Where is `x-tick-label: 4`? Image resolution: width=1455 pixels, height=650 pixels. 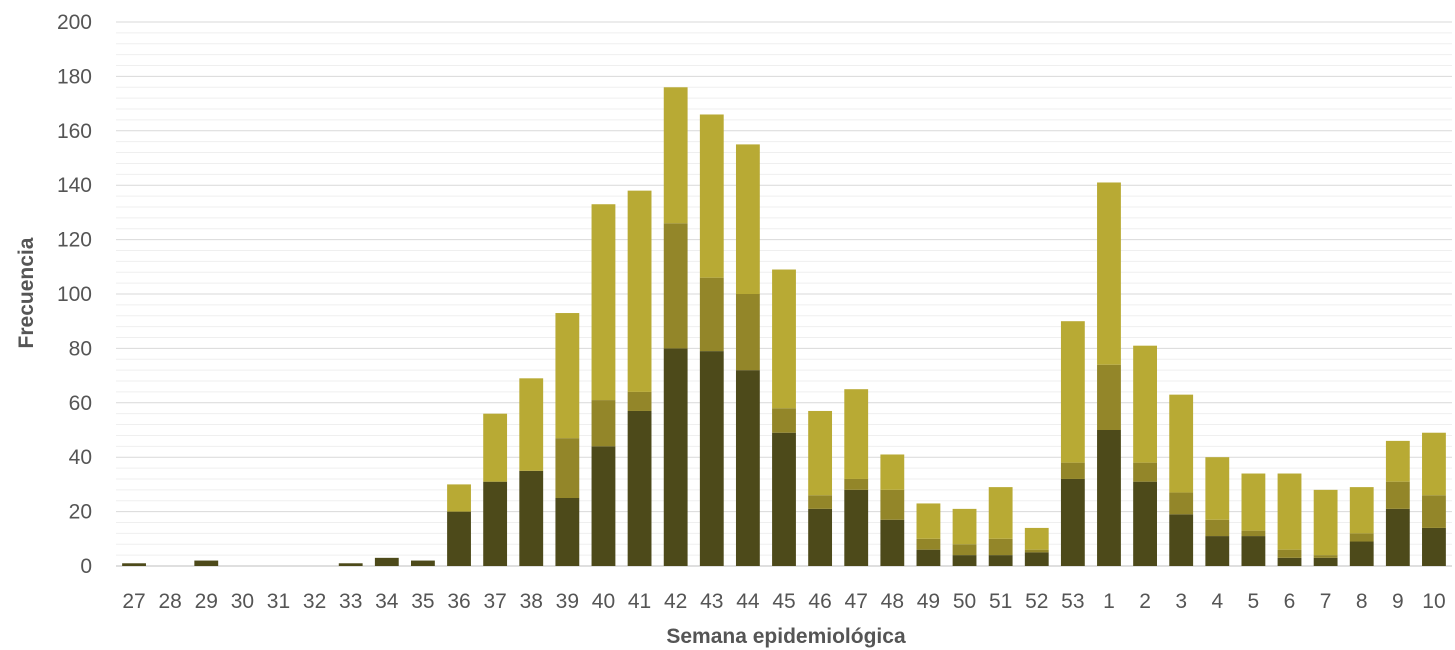 x-tick-label: 4 is located at coordinates (1217, 601).